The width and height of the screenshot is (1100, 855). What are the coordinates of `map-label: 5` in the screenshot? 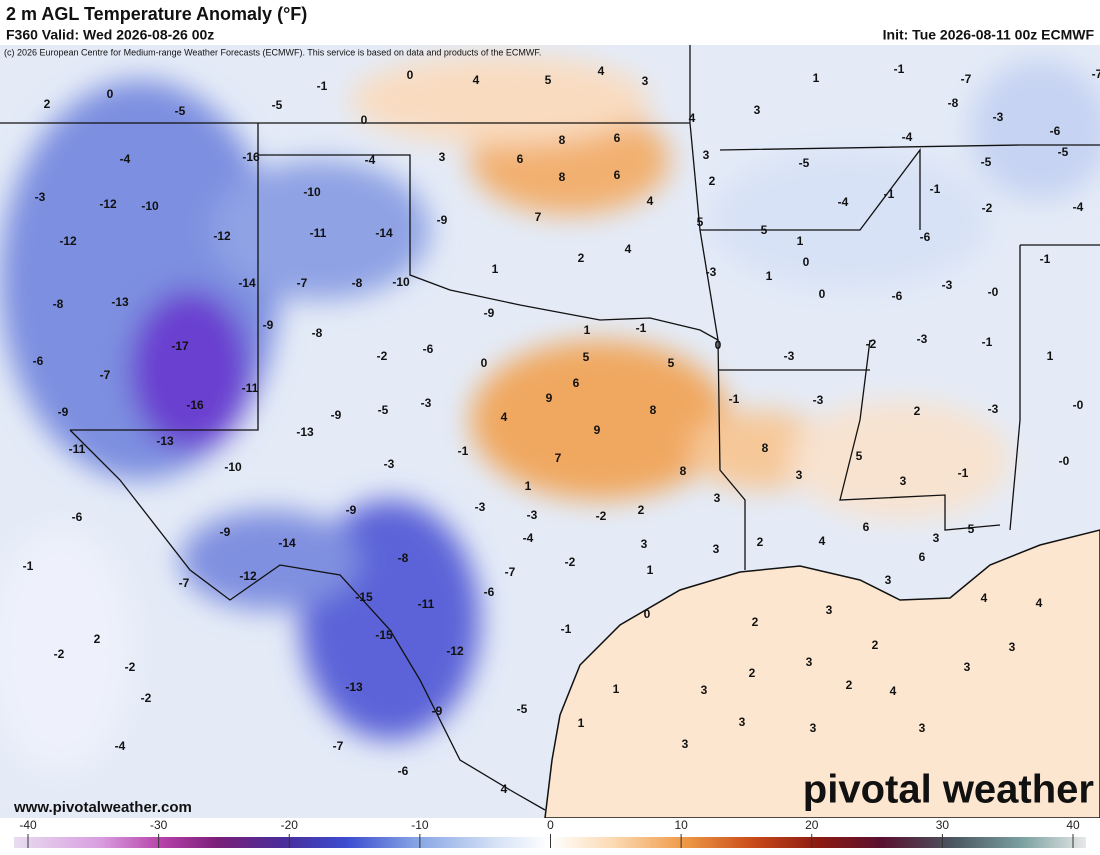 It's located at (700, 222).